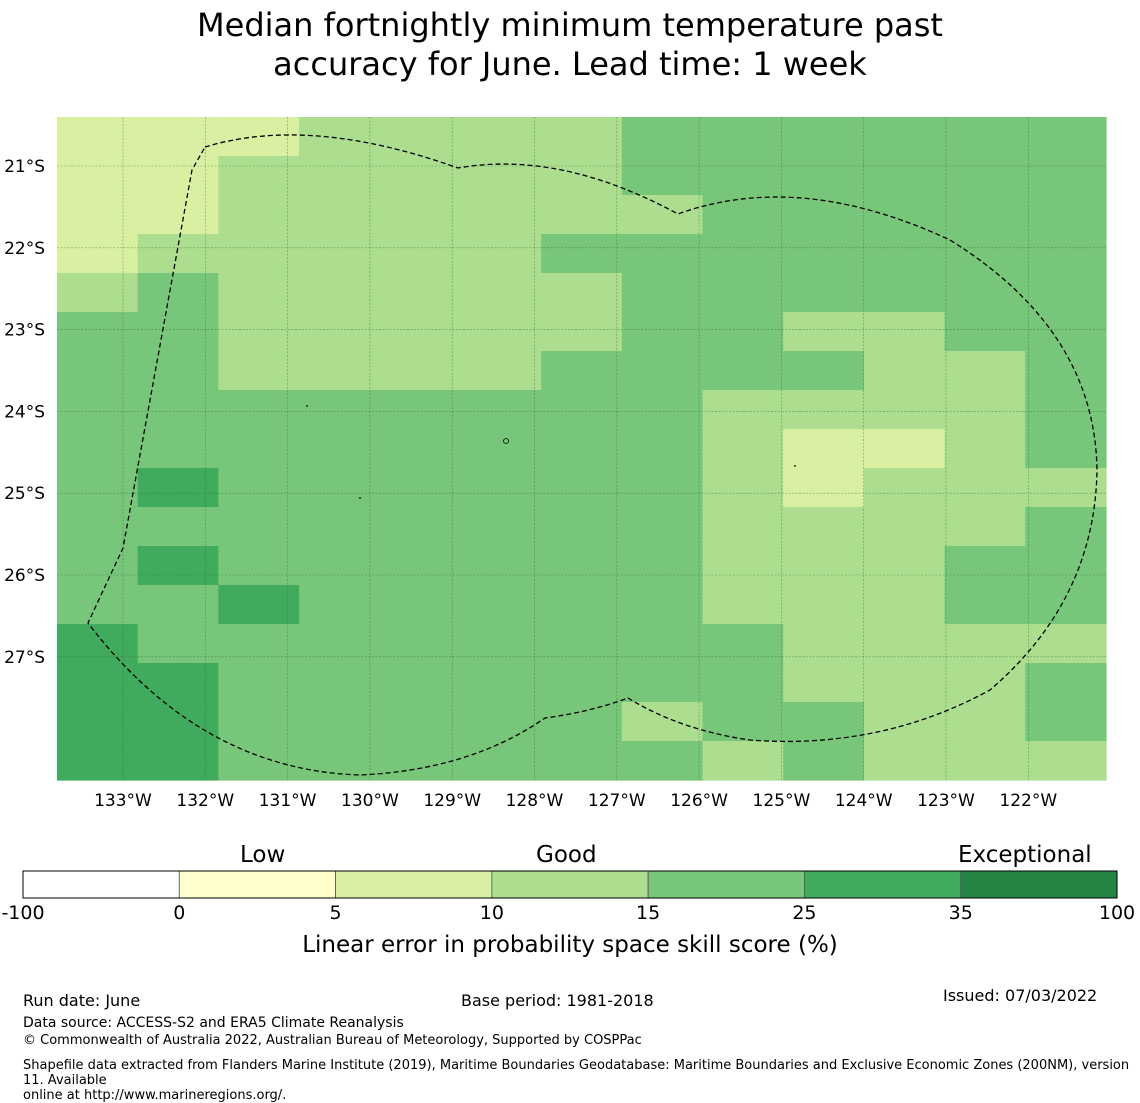  What do you see at coordinates (24, 167) in the screenshot?
I see `lat-tick-label: 21°S` at bounding box center [24, 167].